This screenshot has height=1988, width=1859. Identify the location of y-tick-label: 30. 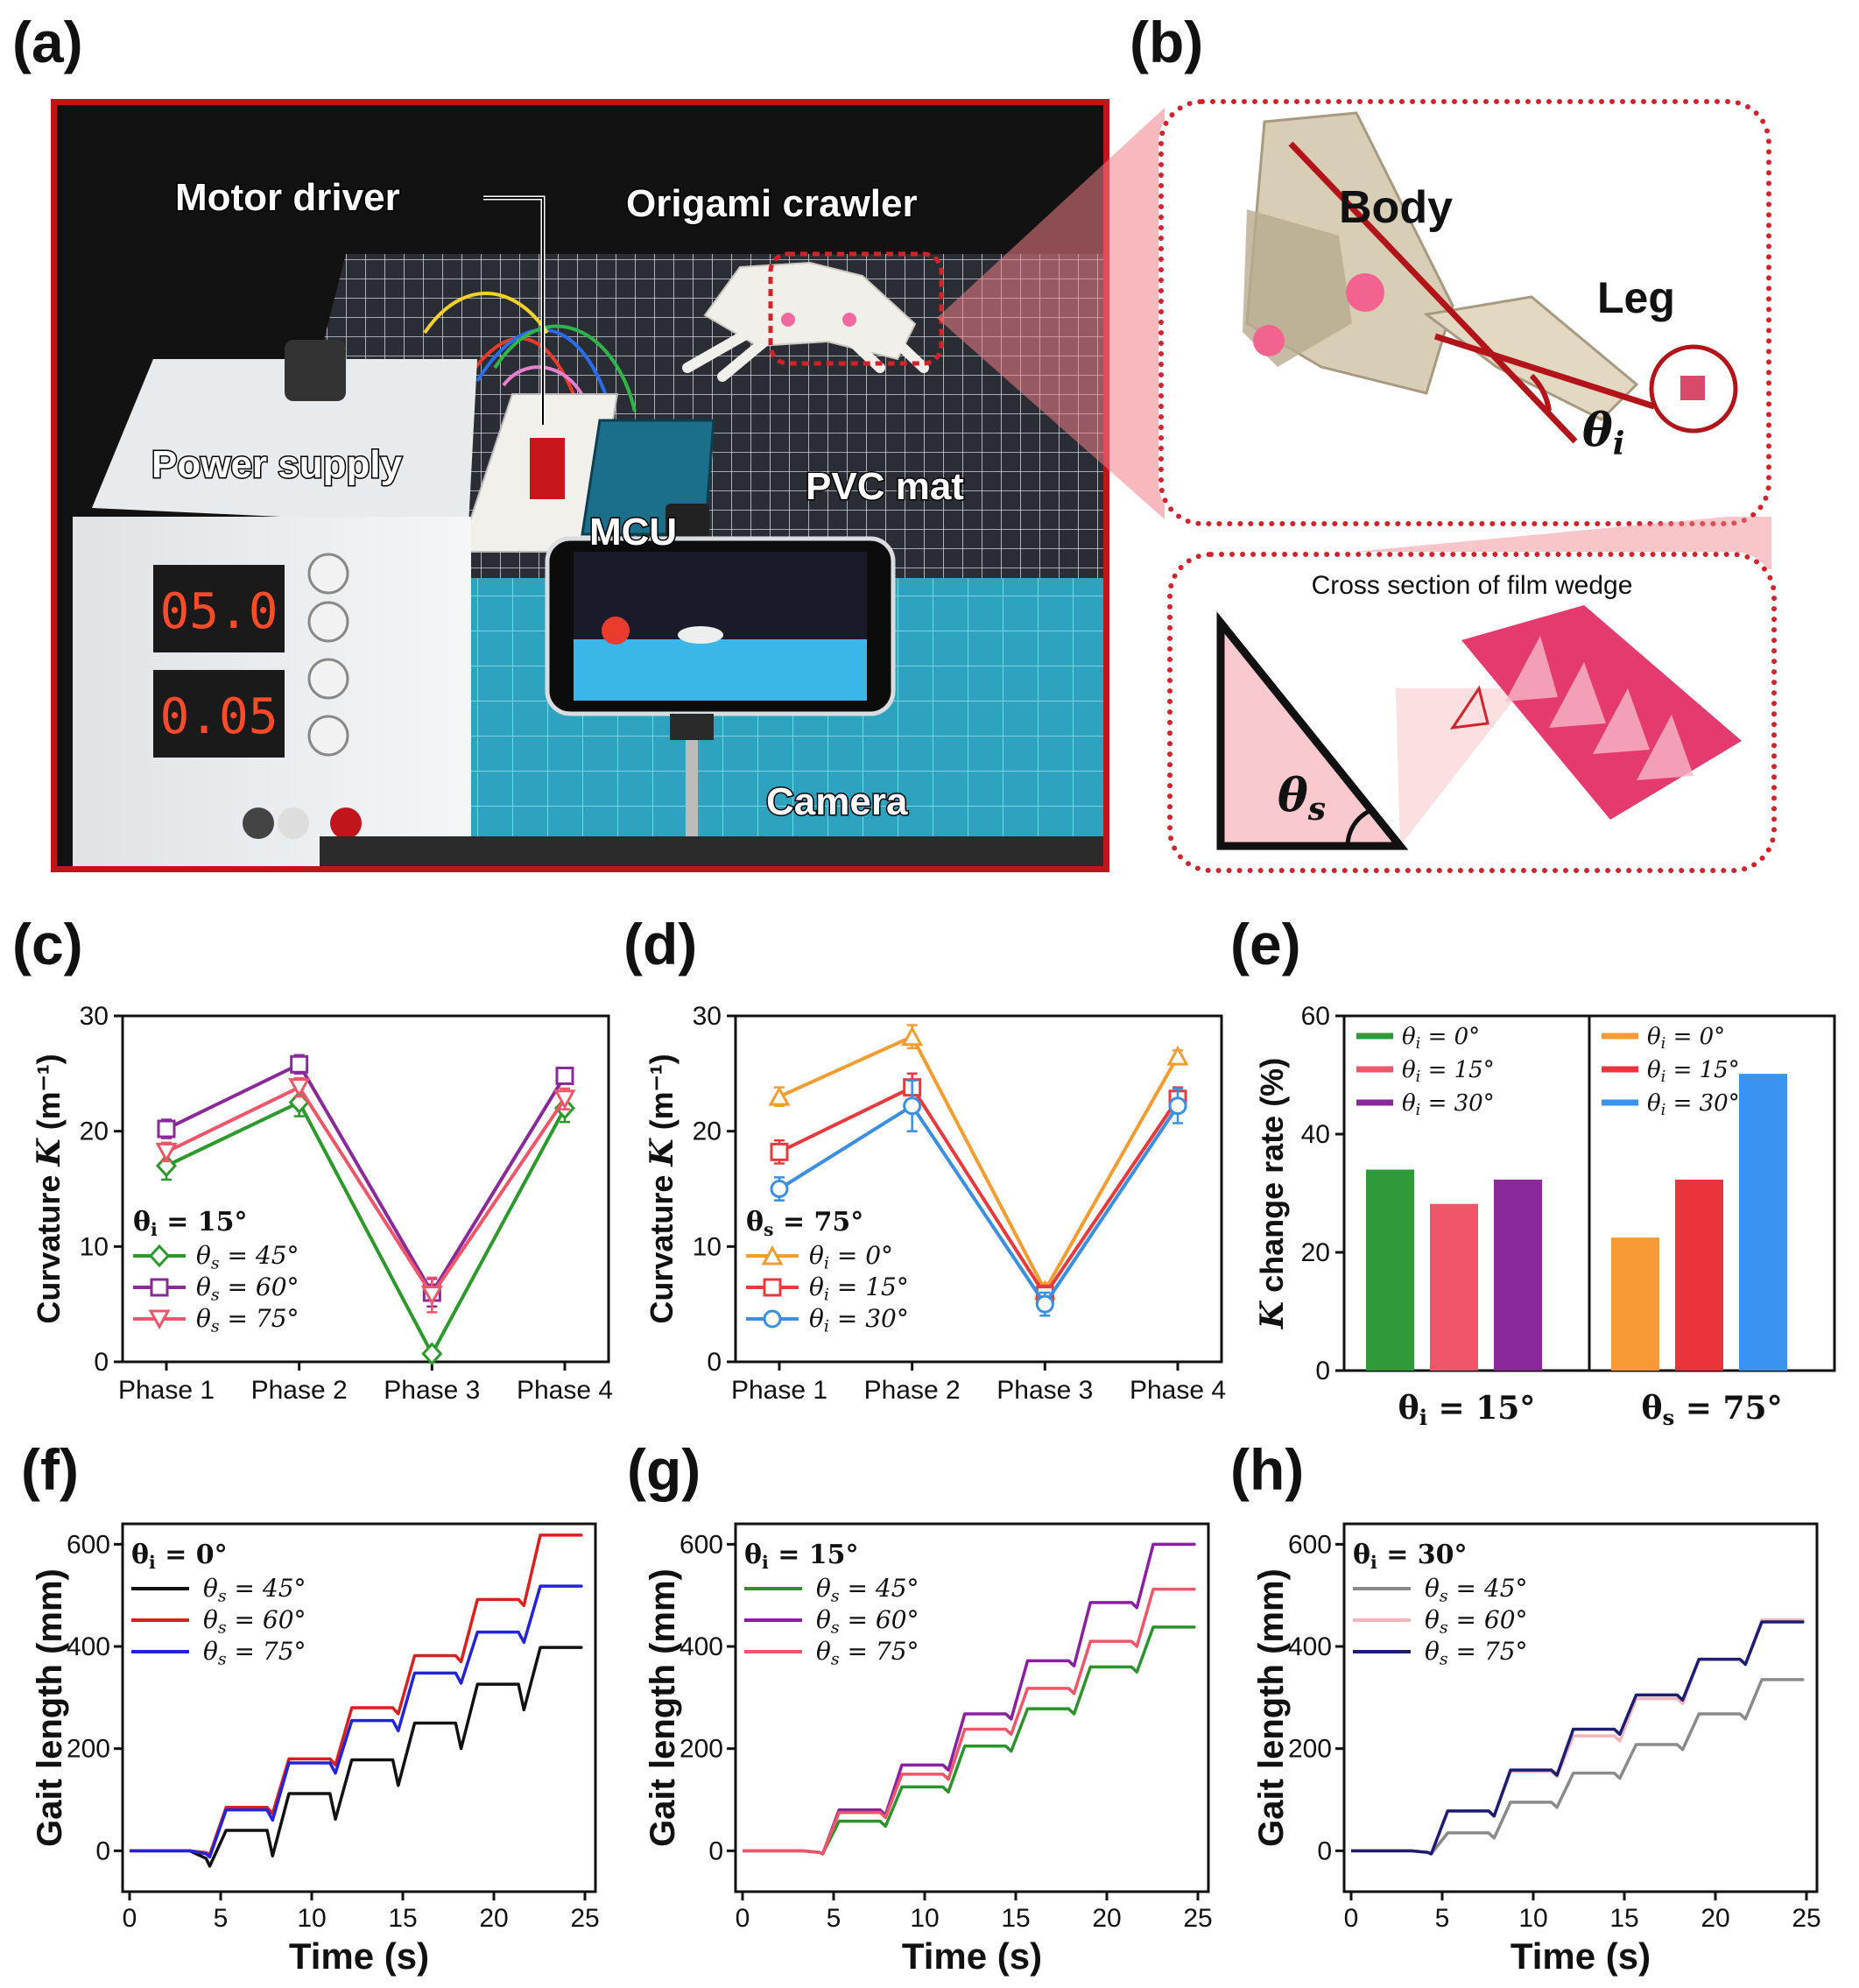
(94, 1016).